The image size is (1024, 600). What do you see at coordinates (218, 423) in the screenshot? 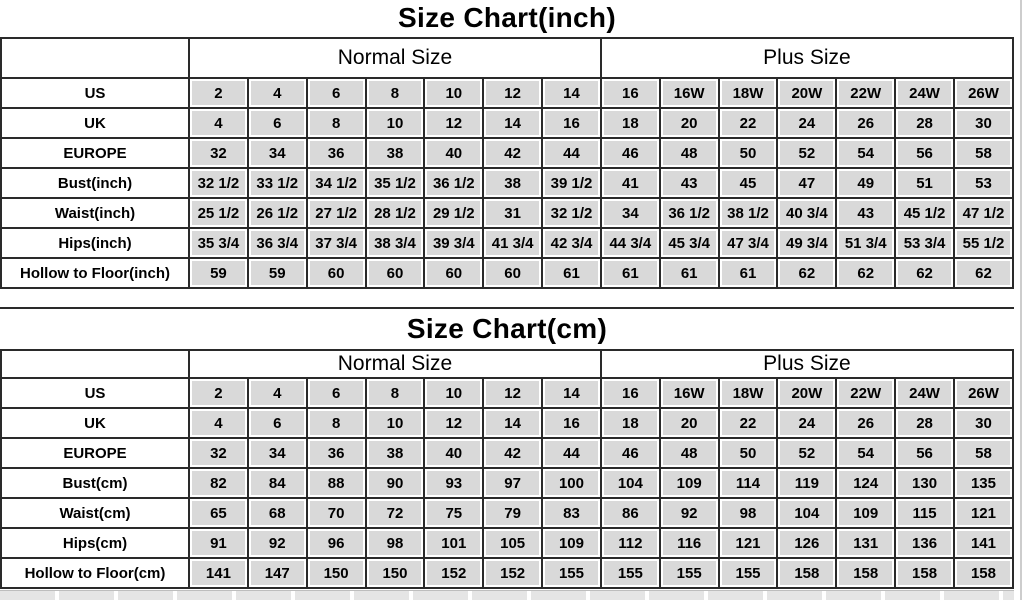
I see `size-value-cell: 4` at bounding box center [218, 423].